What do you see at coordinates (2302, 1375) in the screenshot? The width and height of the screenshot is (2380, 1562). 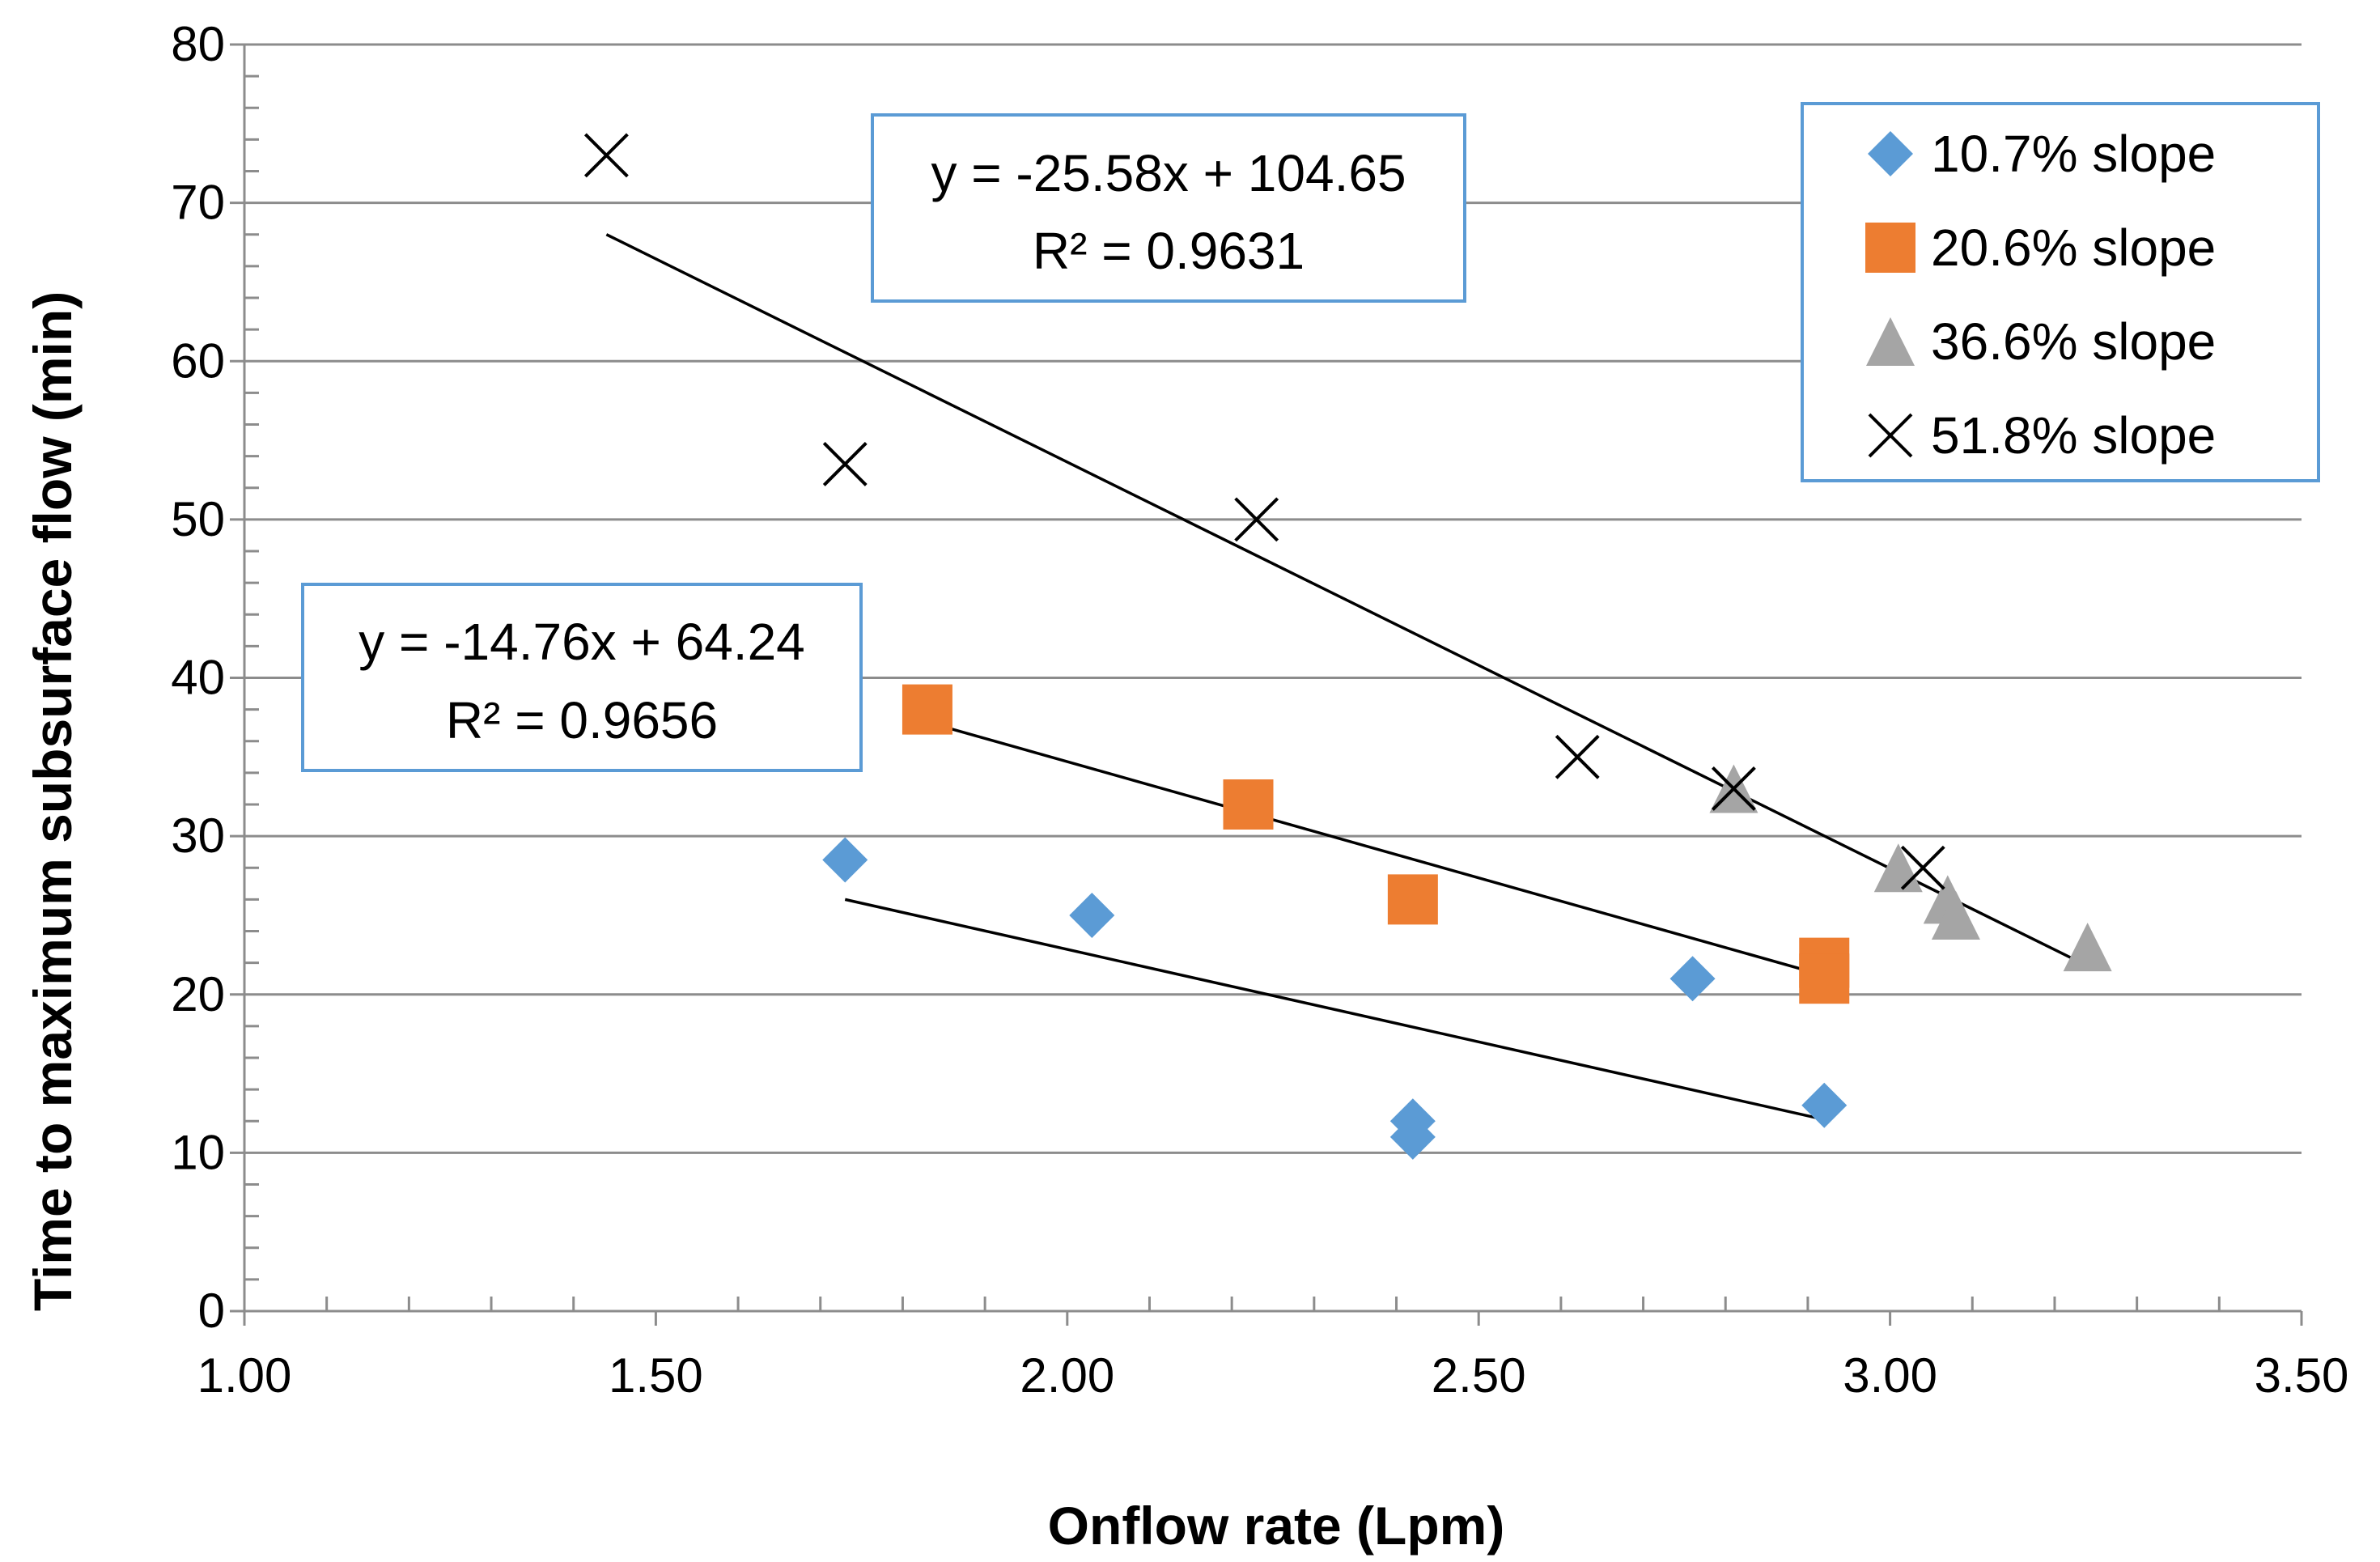 I see `x-tick-label-3.50: 3.50` at bounding box center [2302, 1375].